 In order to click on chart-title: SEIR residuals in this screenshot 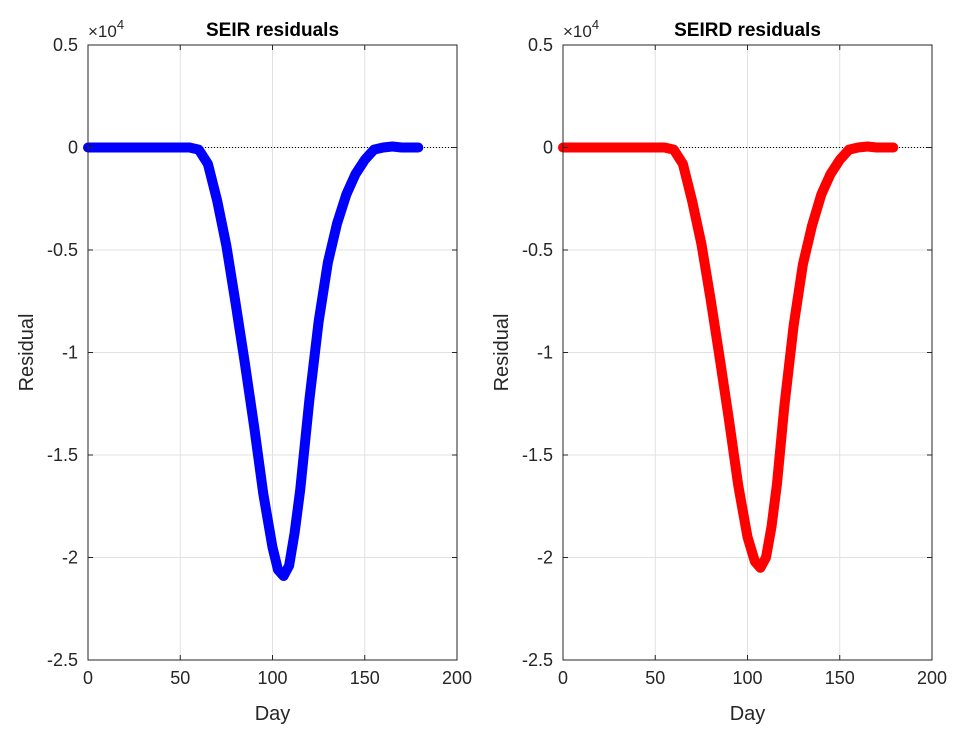, I will do `click(272, 30)`.